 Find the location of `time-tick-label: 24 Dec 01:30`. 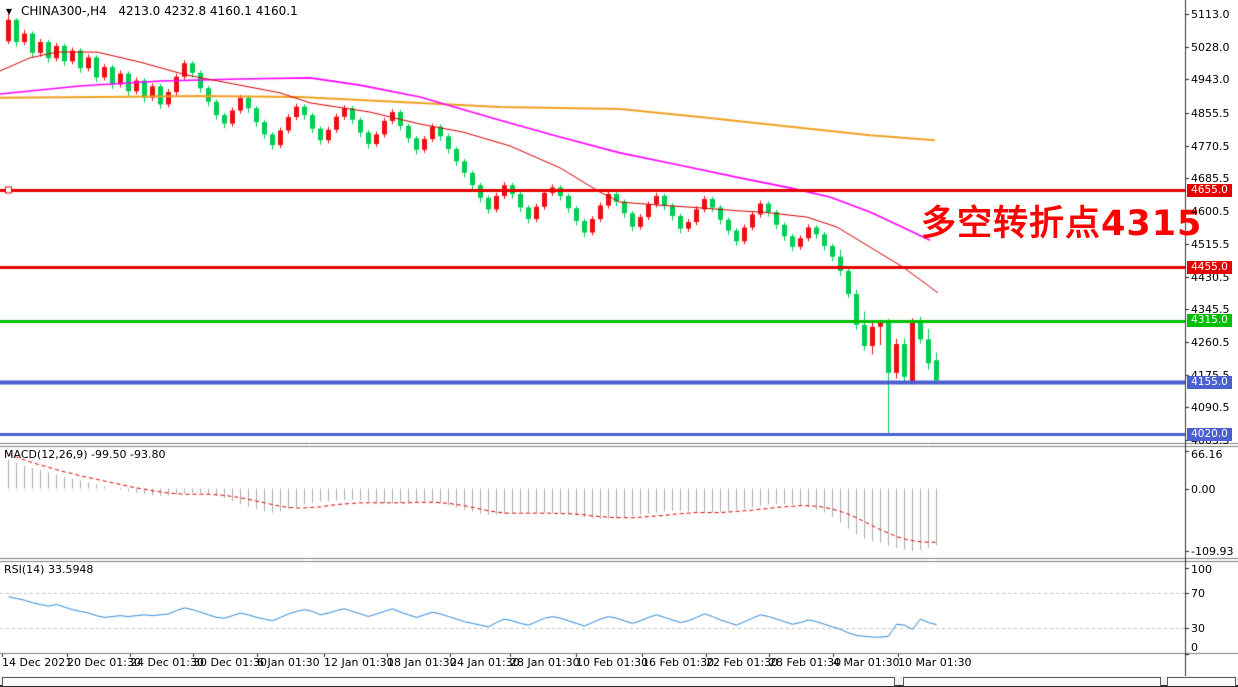

time-tick-label: 24 Dec 01:30 is located at coordinates (167, 662).